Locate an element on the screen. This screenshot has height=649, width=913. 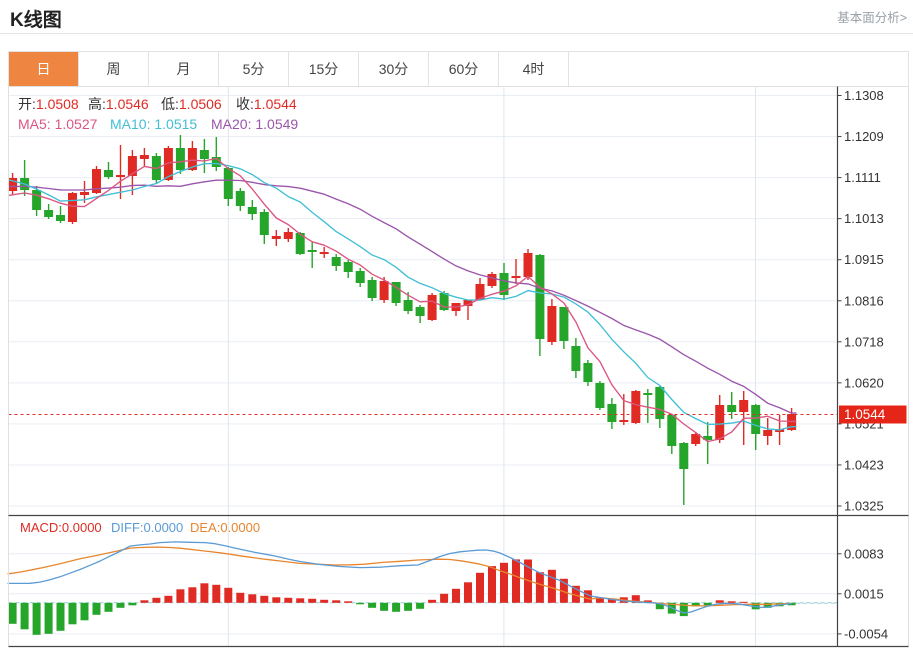
svg-text: 收:1.0544 is located at coordinates (266, 104).